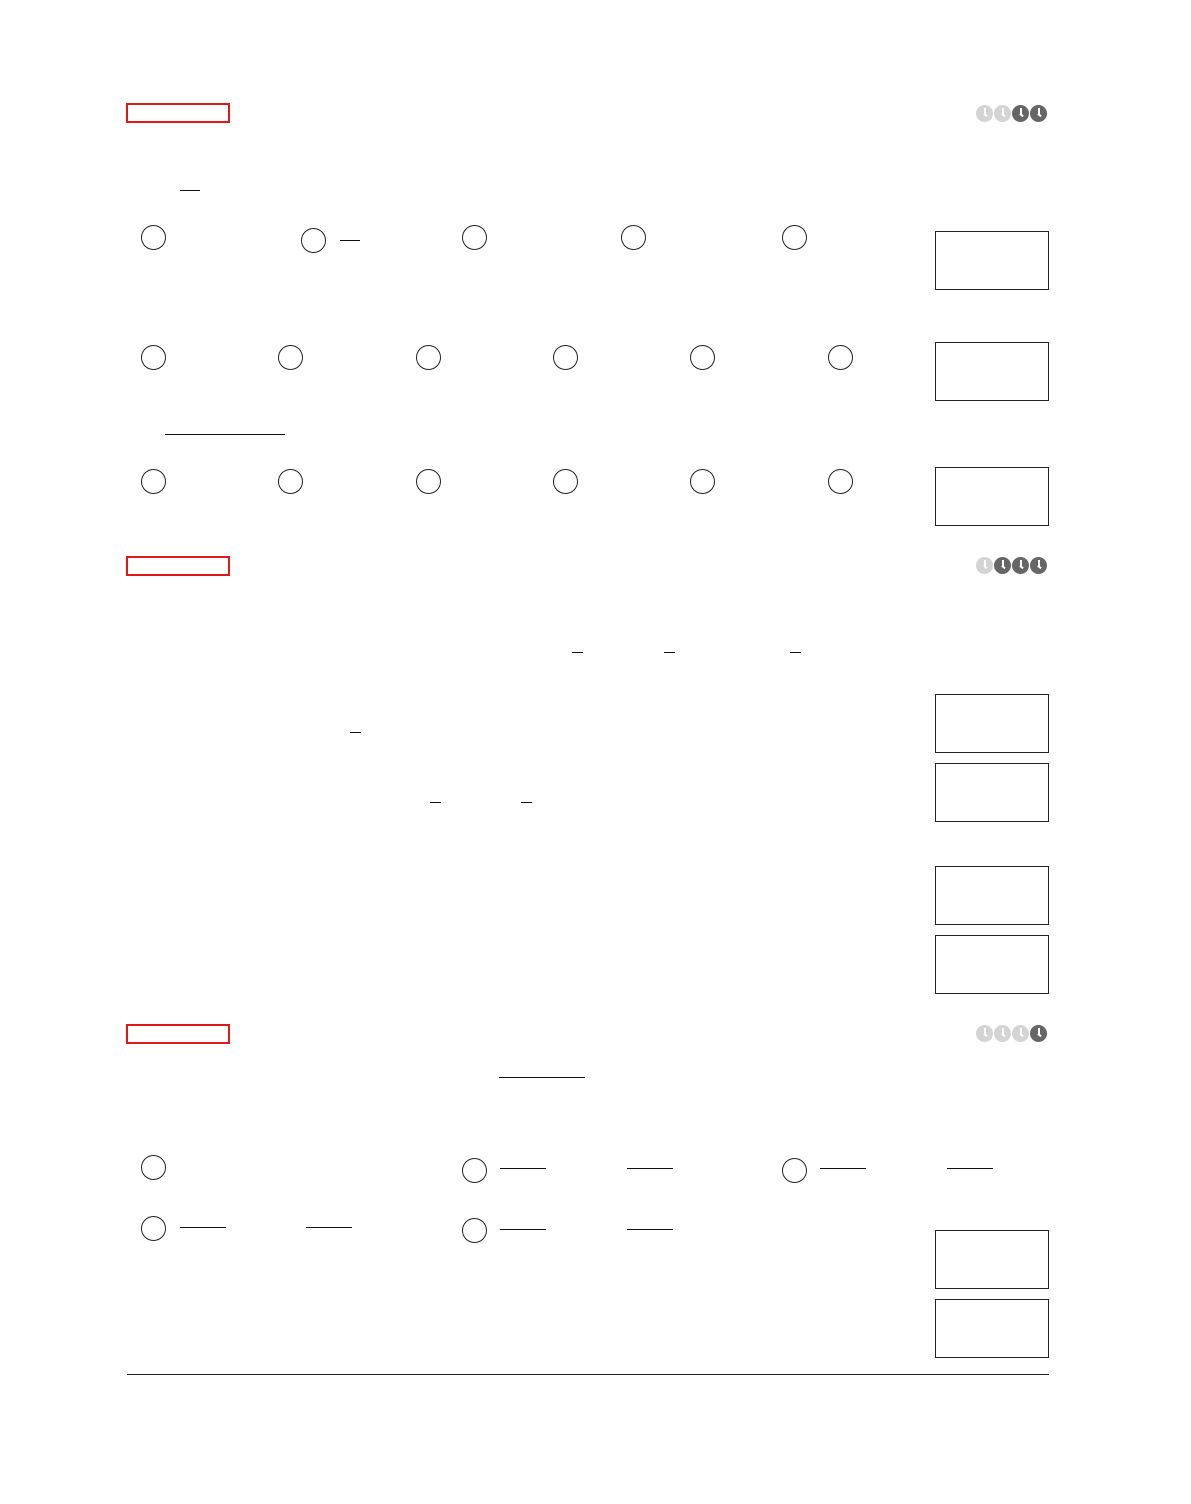  What do you see at coordinates (178, 1034) in the screenshot?
I see `section-3-tag` at bounding box center [178, 1034].